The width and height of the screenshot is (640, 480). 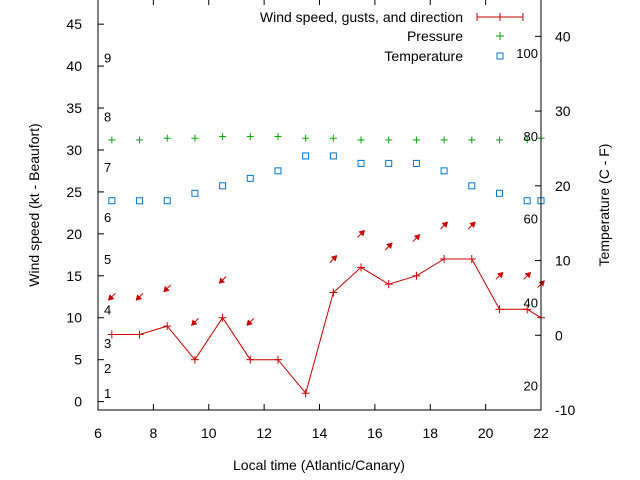 I want to click on beaufort-label: 7, so click(x=107, y=167).